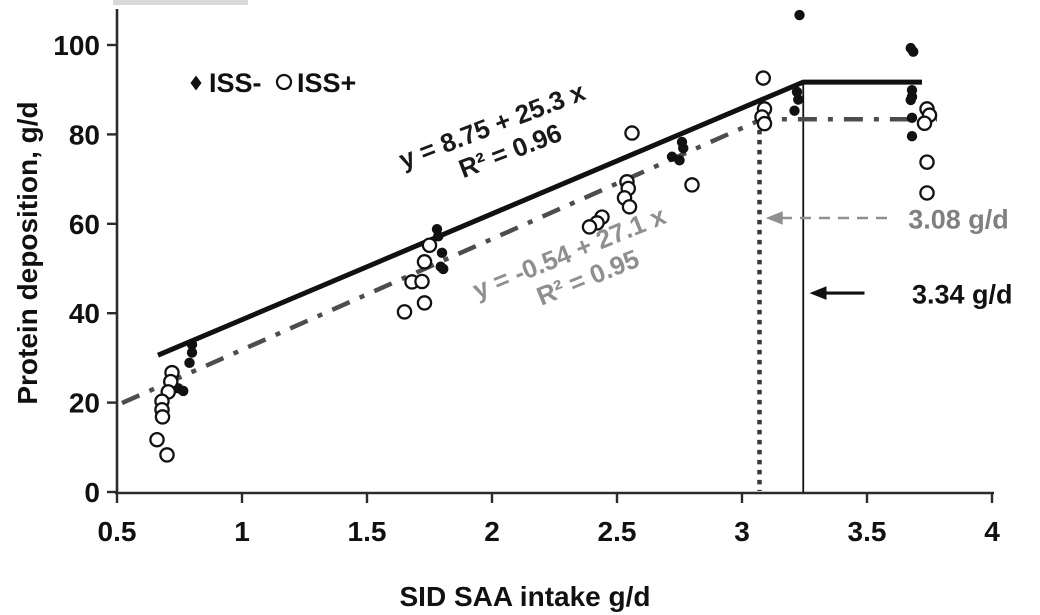  I want to click on y-tick-label: 100, so click(76, 45).